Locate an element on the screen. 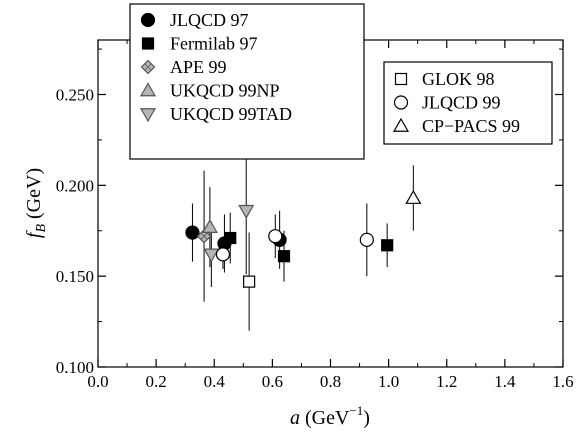 The width and height of the screenshot is (581, 433). x-axis-label: a (GeV−1) is located at coordinates (330, 416).